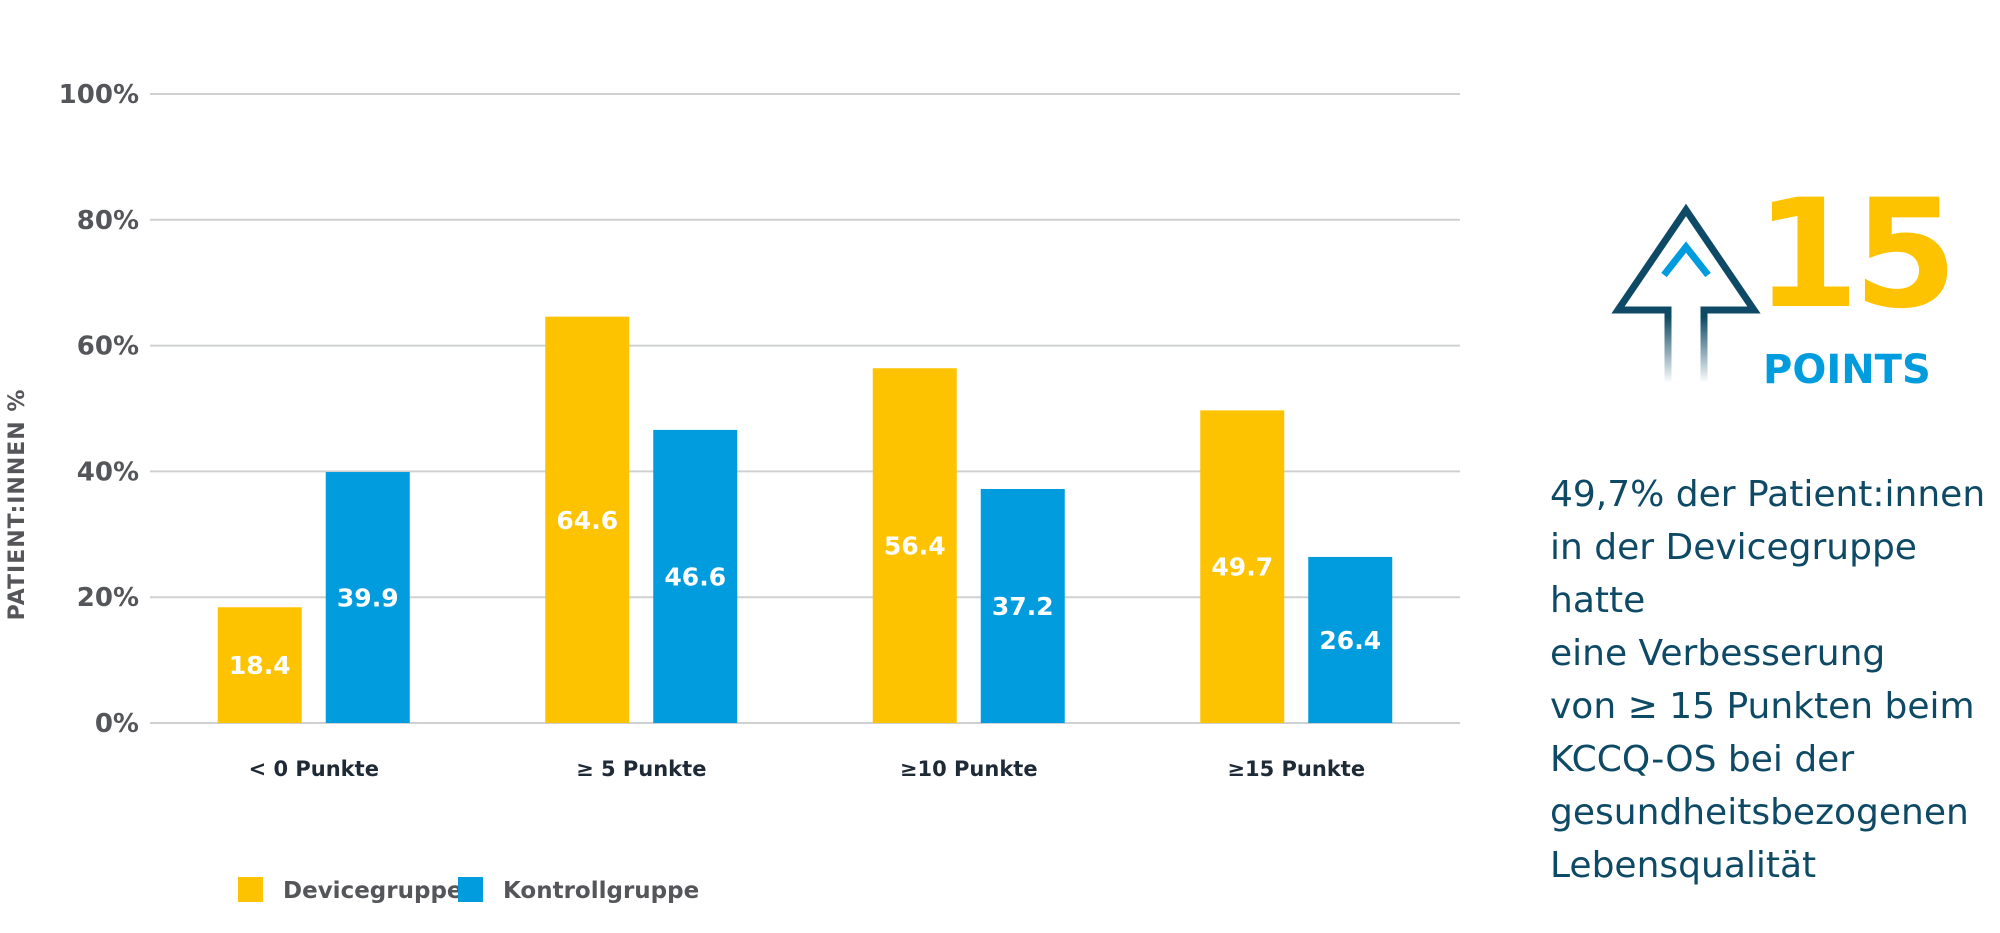 The height and width of the screenshot is (933, 2000). I want to click on legend: Devicegruppe Kontrollgruppe, so click(468, 890).